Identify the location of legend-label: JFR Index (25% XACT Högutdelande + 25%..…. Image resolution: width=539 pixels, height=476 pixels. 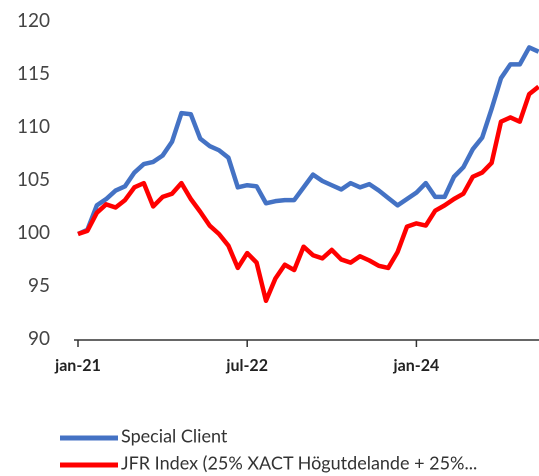
(299, 463).